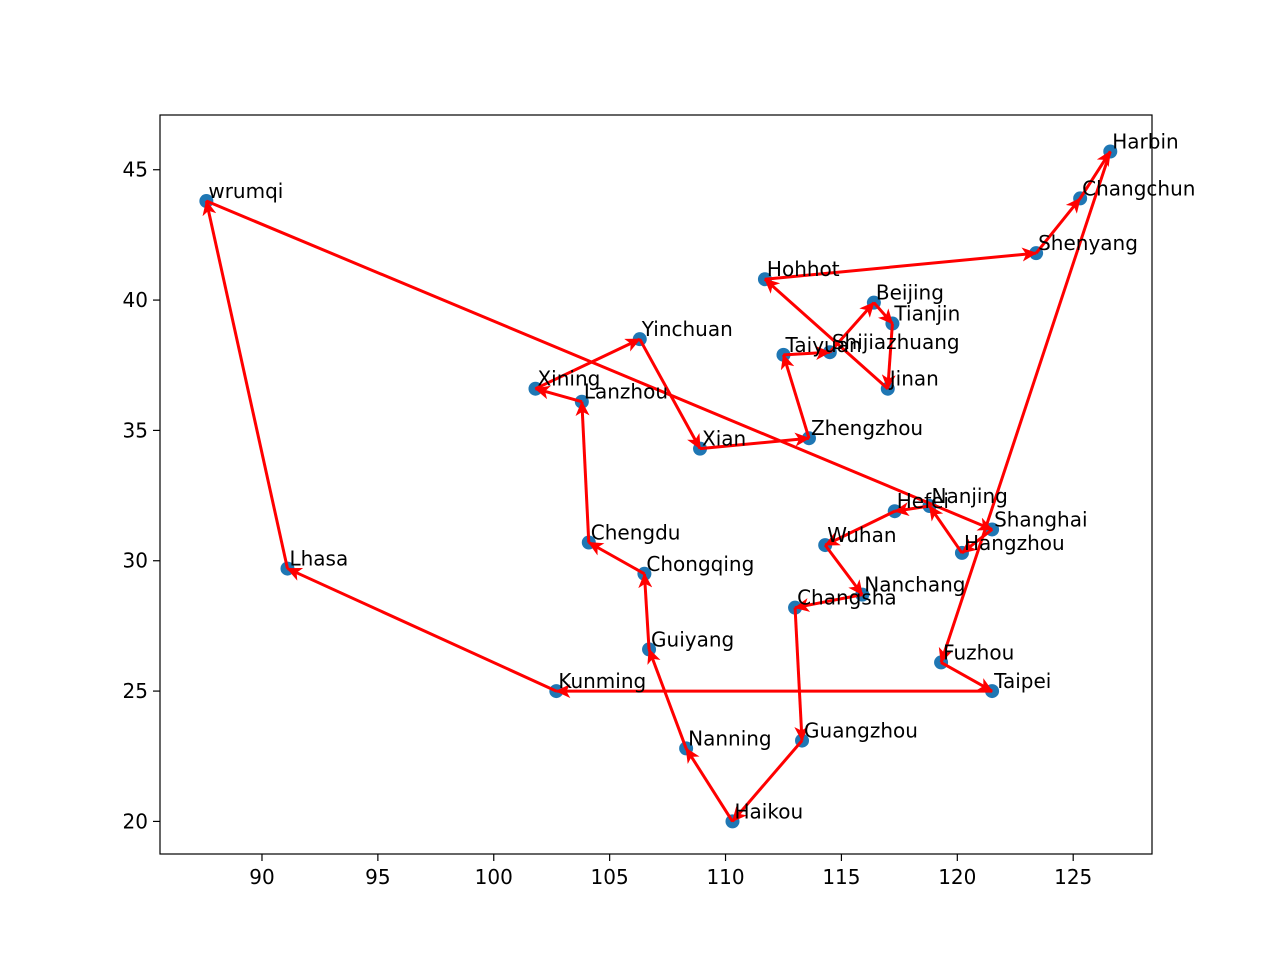 This screenshot has height=960, width=1280. Describe the element at coordinates (135, 821) in the screenshot. I see `y-tick-label: 20` at that location.